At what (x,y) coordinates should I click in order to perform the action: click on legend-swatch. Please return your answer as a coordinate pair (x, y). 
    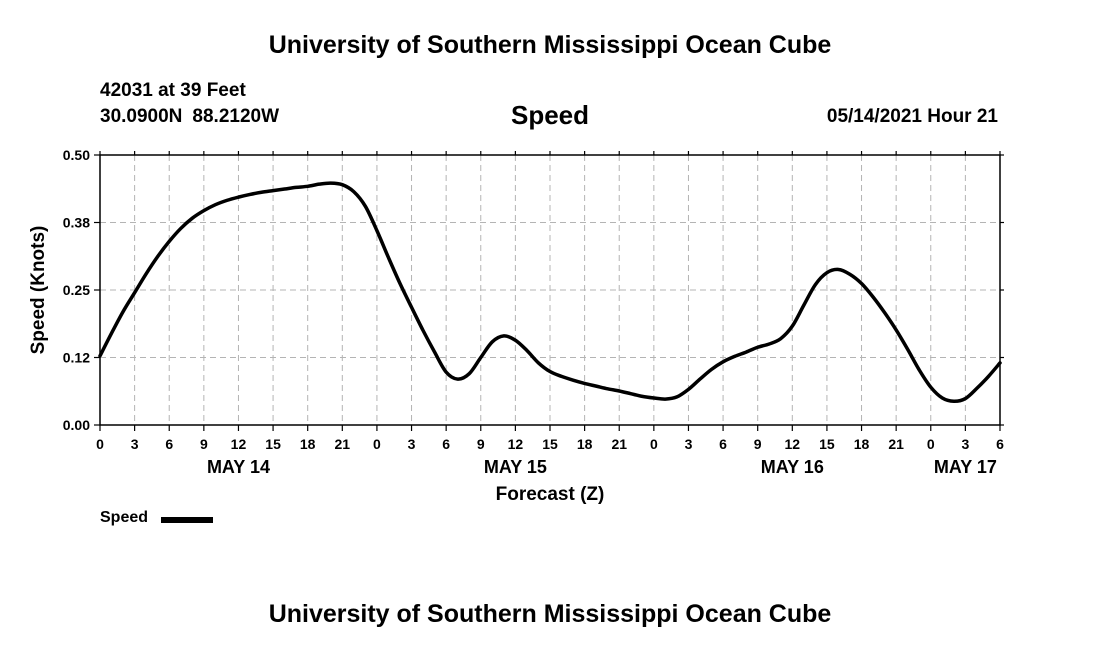
    Looking at the image, I should click on (187, 520).